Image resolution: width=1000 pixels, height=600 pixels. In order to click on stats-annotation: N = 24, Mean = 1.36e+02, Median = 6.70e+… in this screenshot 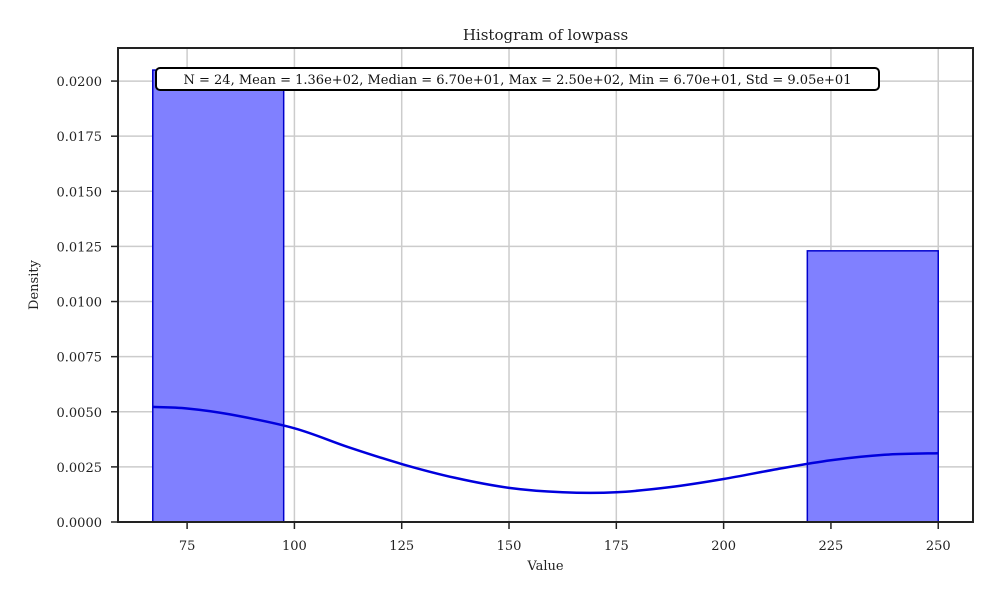, I will do `click(517, 79)`.